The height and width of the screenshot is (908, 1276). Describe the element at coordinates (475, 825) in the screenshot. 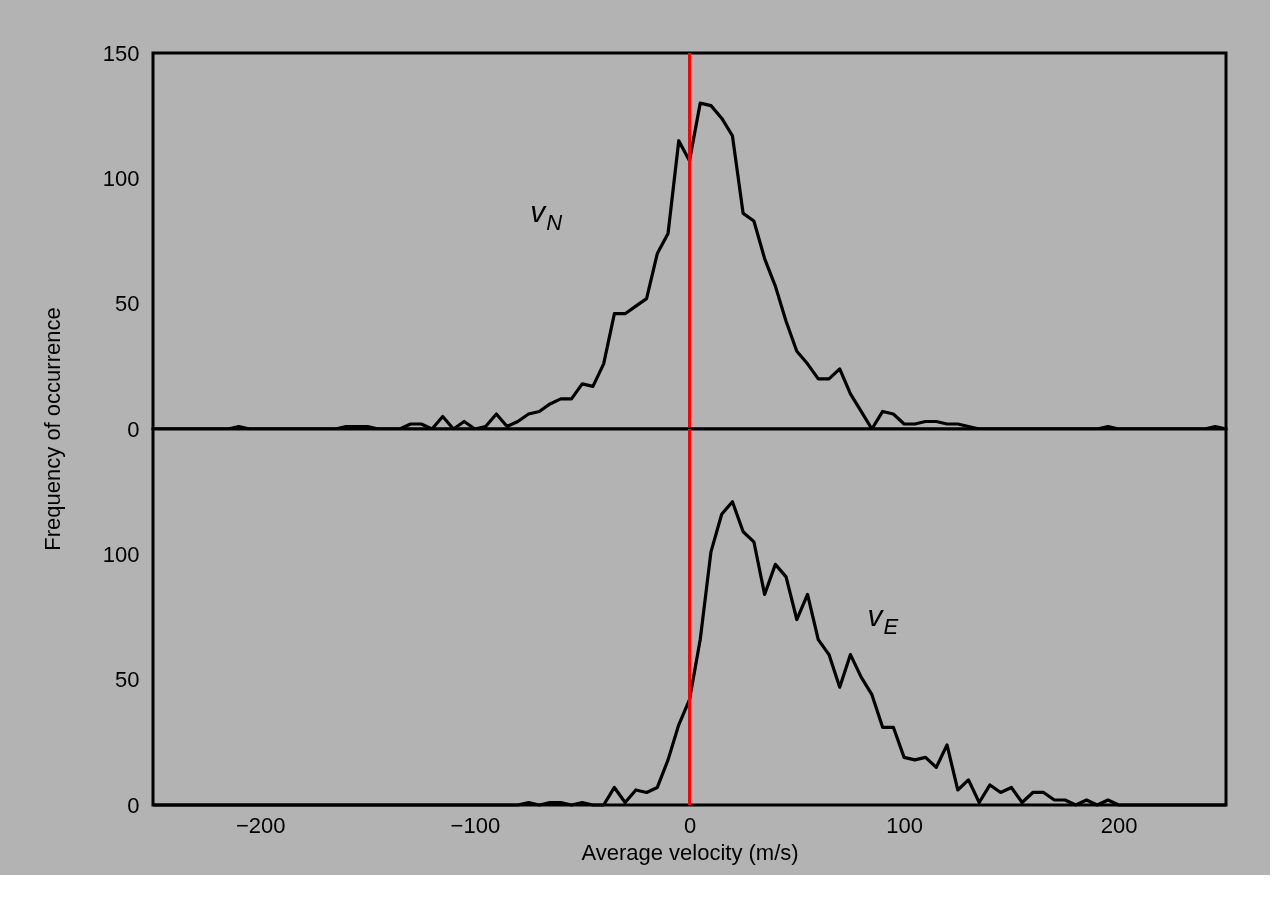

I see `x-tick-label: −100` at that location.